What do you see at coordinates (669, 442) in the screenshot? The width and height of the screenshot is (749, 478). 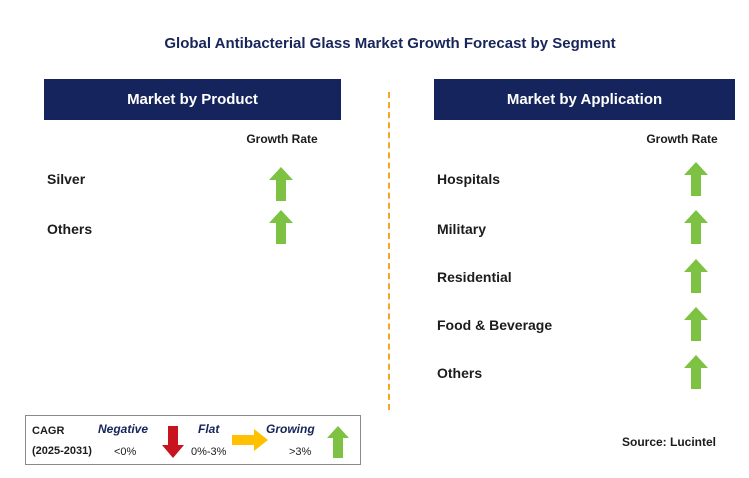 I see `source-note: Source: Lucintel` at bounding box center [669, 442].